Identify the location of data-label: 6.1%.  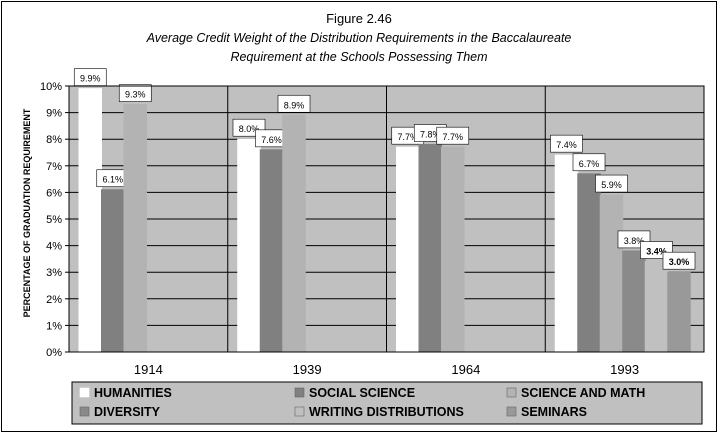
(112, 180).